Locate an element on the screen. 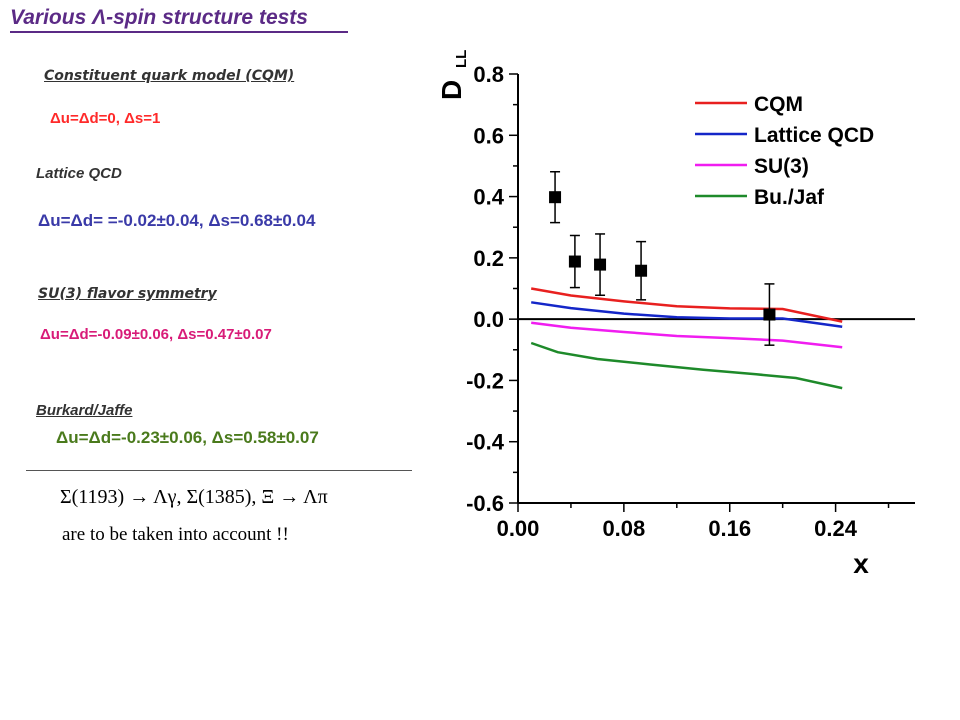 This screenshot has width=960, height=720. x-tick-label: 0.00 is located at coordinates (518, 528).